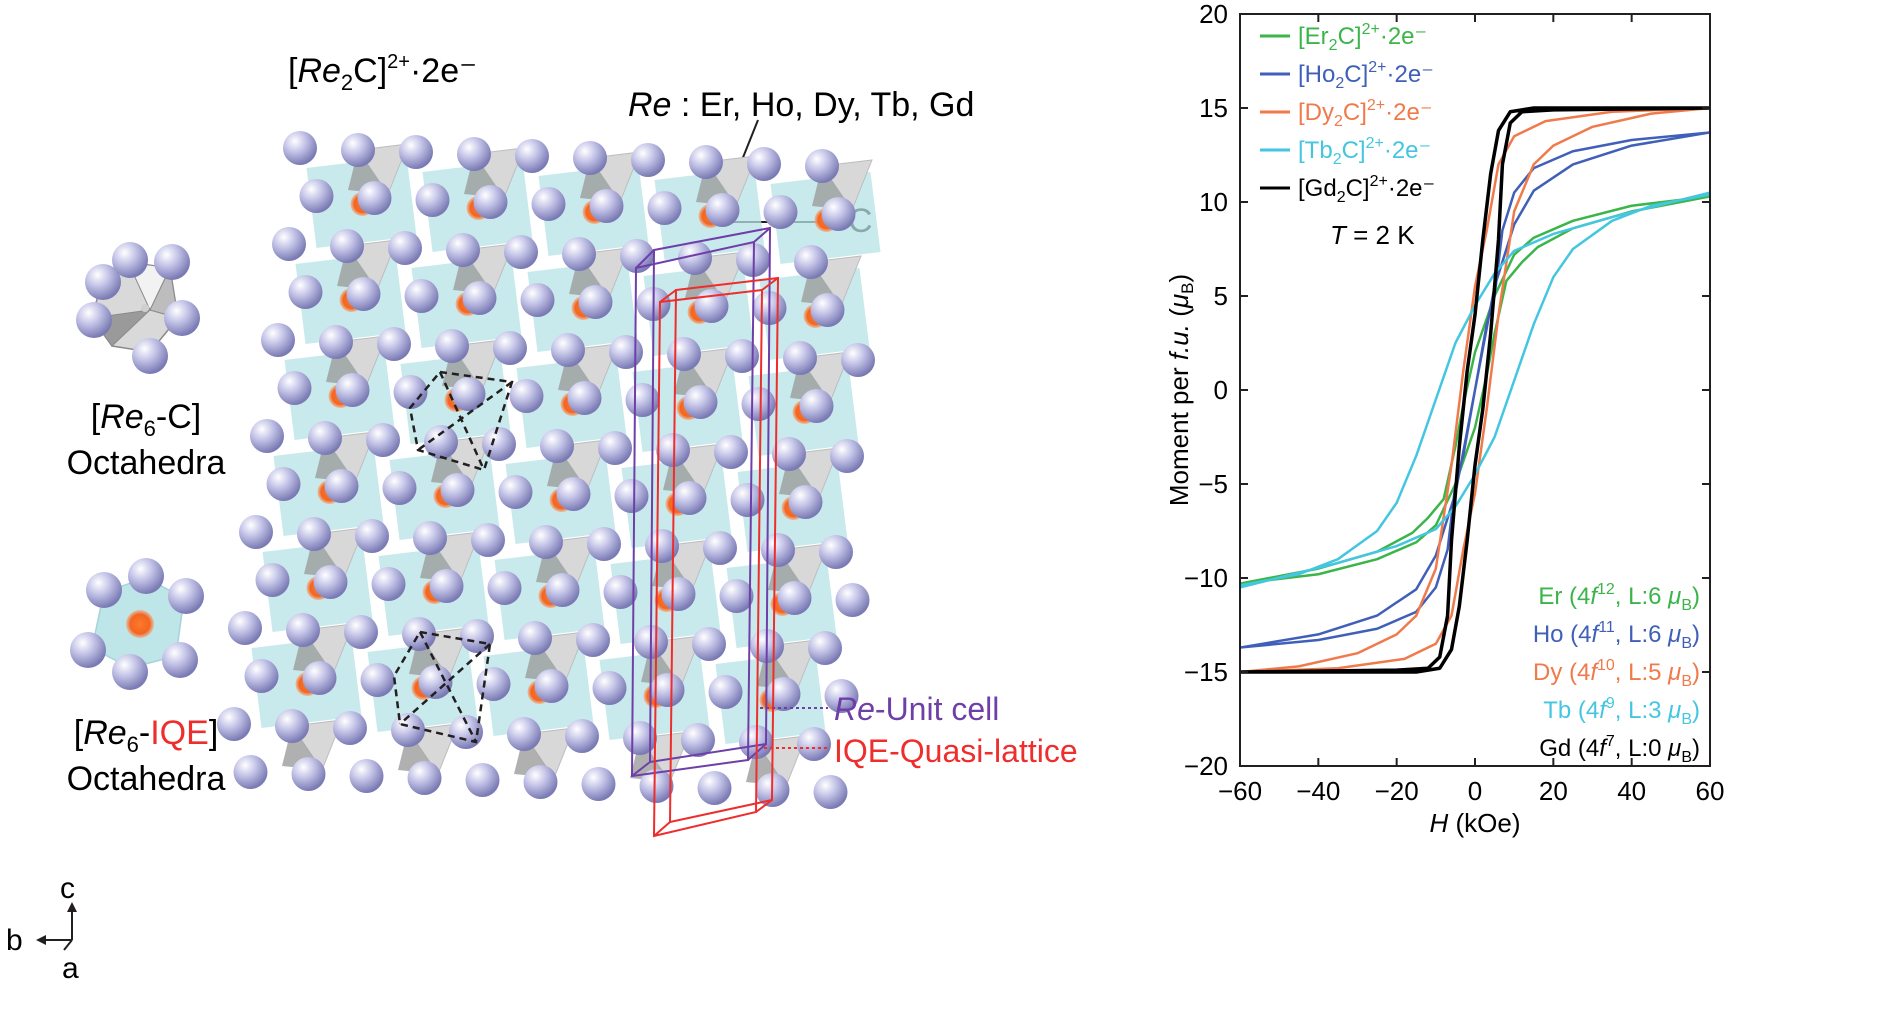  What do you see at coordinates (1206, 578) in the screenshot?
I see `y-tick-label: −10` at bounding box center [1206, 578].